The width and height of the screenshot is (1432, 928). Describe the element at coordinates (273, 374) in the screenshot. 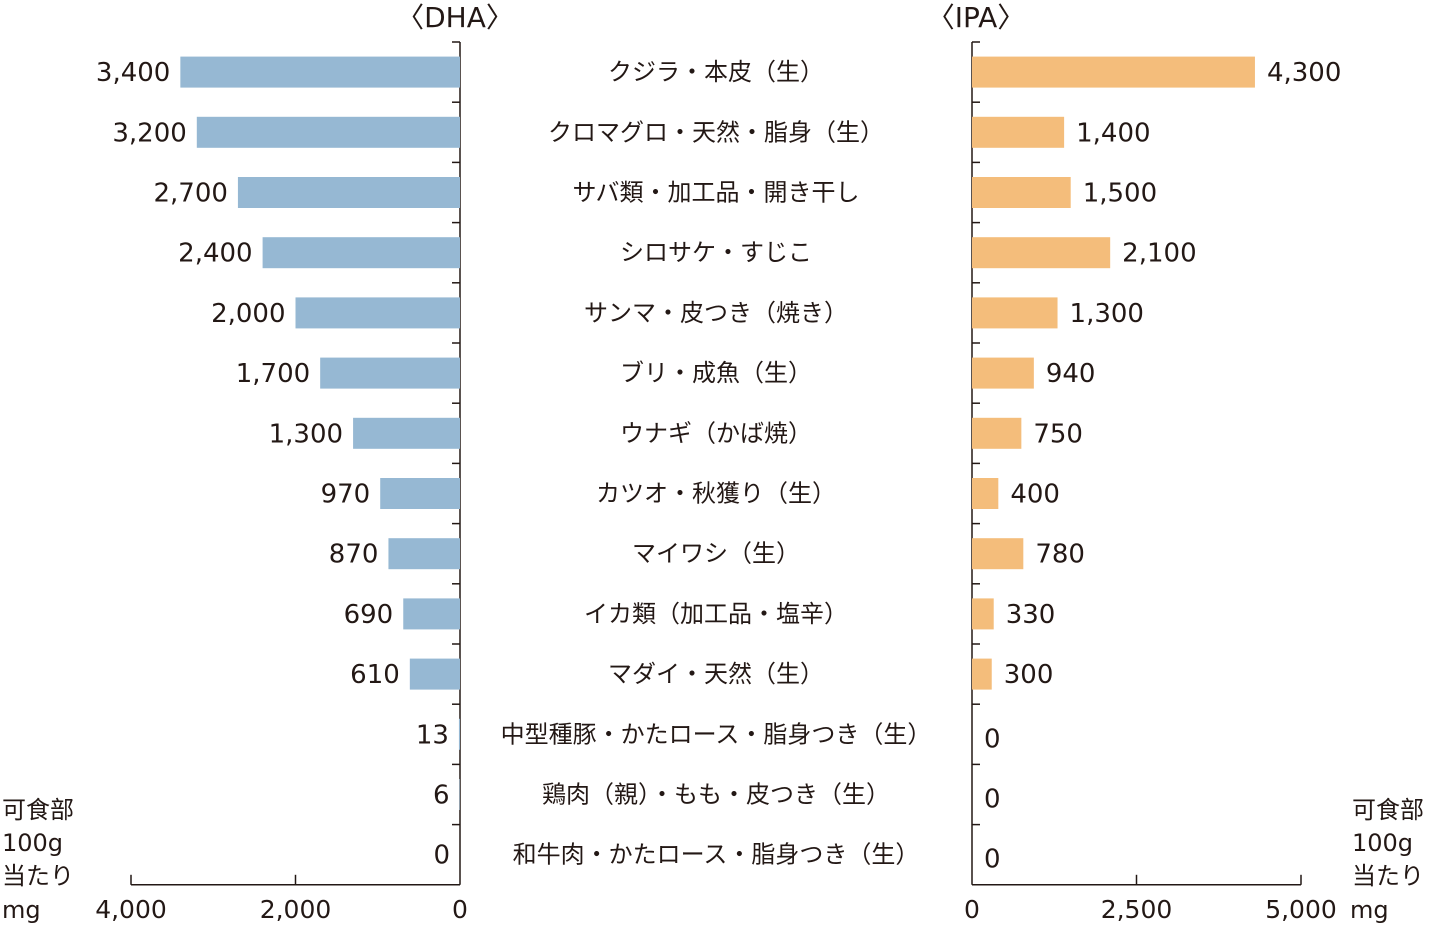

I see `dha-value-label: 1,700` at that location.